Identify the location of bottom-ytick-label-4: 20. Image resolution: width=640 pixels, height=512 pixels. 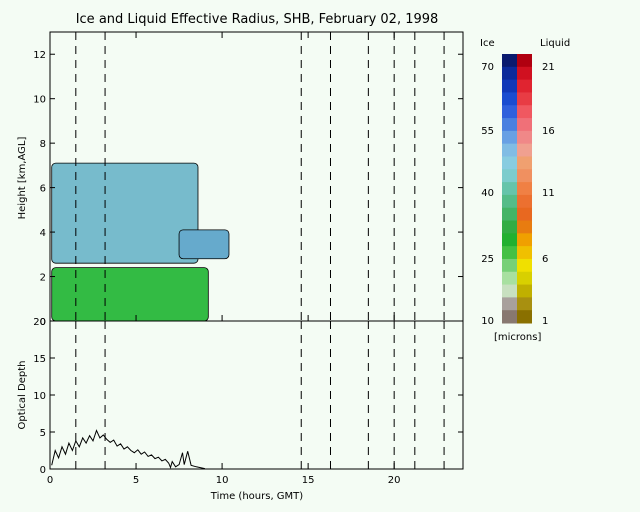
(39, 322).